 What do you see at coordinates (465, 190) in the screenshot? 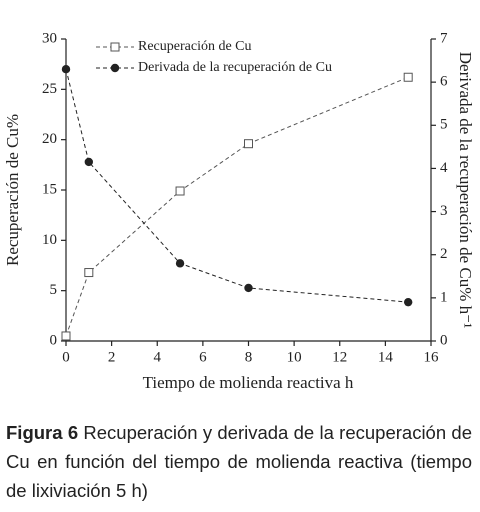
I see `y2-axis-label: Derivada de la recuperación de Cu% h⁻¹` at bounding box center [465, 190].